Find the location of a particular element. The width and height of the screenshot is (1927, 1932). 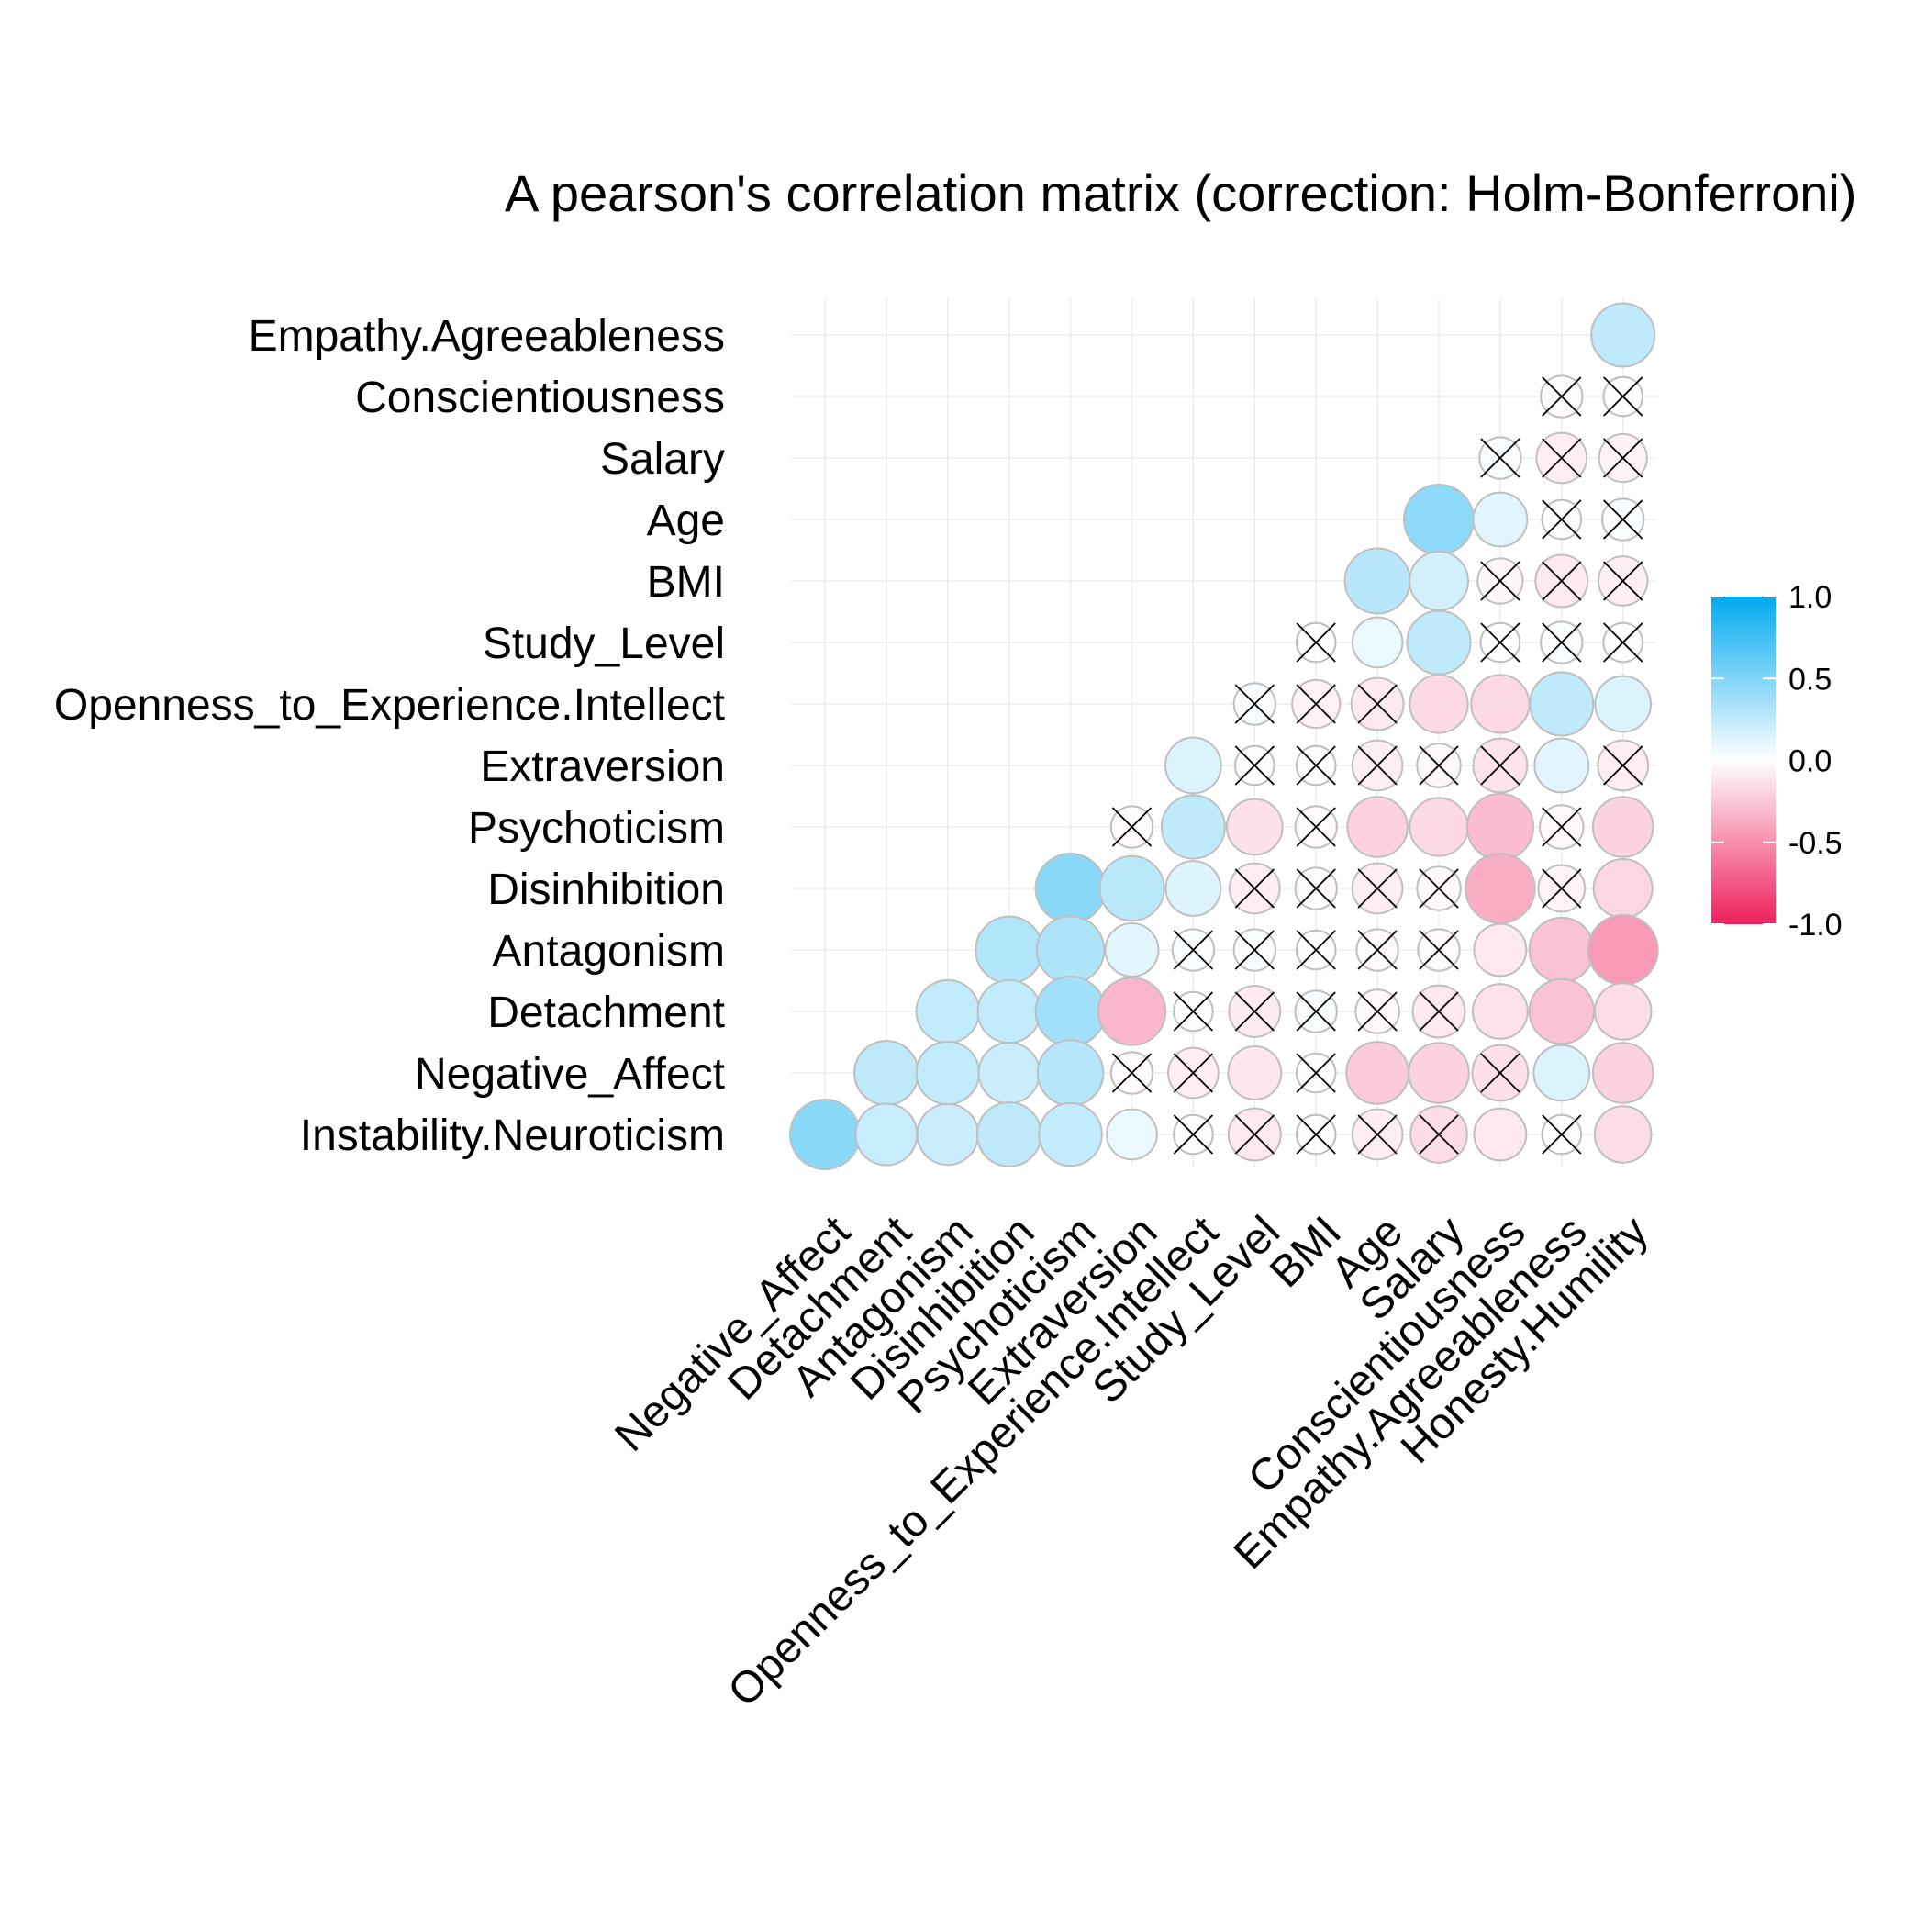

color-legend: 1.0 0.5 0.0 -0.5 -1.0 is located at coordinates (1777, 761).